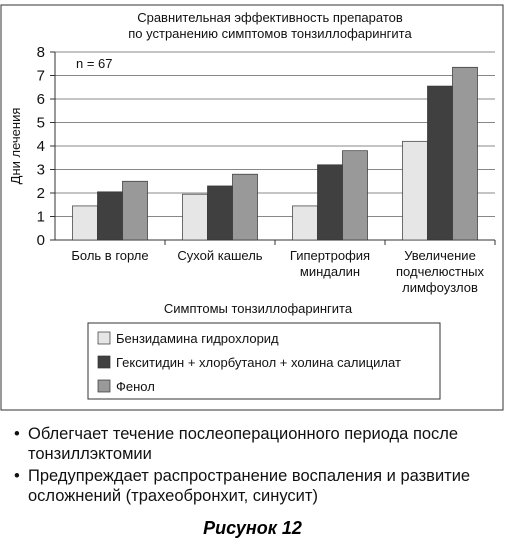 The image size is (505, 549). Describe the element at coordinates (440, 271) in the screenshot. I see `x-tick-label: Увеличение подчелюстных лимфоузлов` at that location.